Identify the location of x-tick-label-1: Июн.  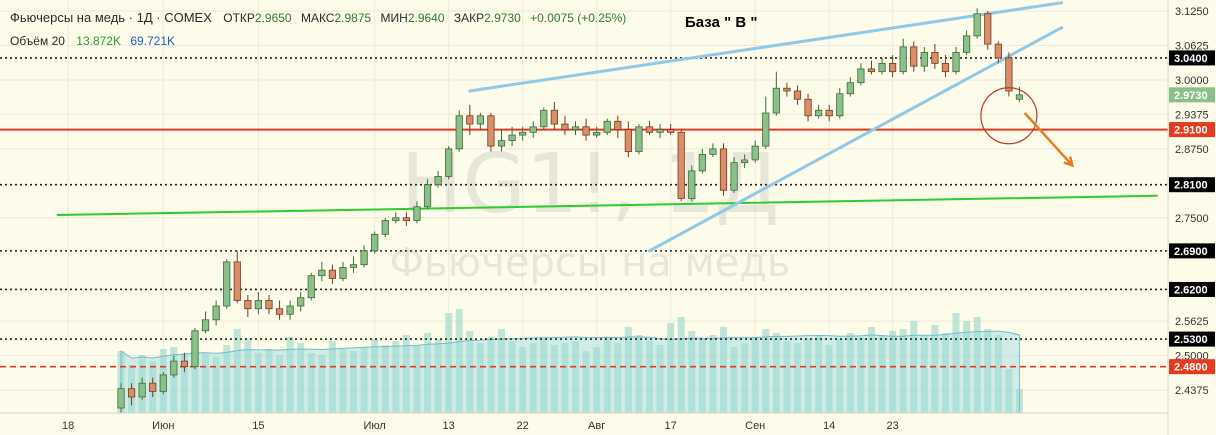
(163, 426).